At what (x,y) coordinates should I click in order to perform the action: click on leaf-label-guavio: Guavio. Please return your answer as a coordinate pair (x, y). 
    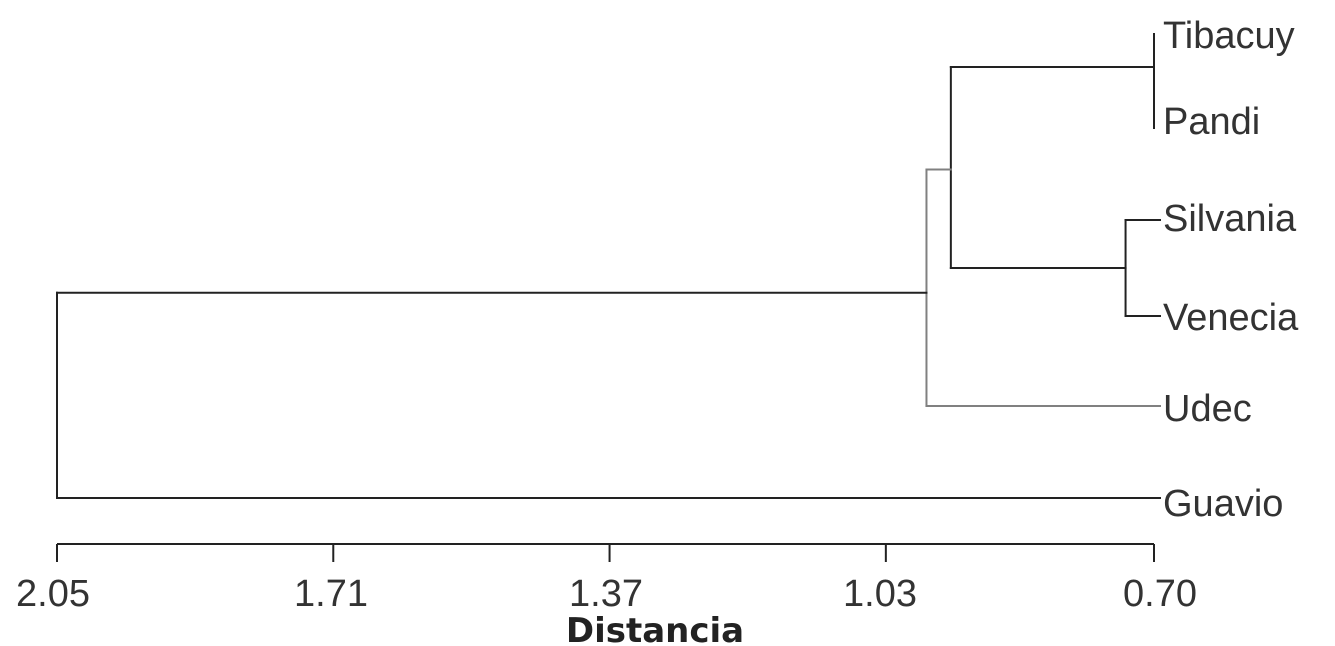
    Looking at the image, I should click on (1223, 504).